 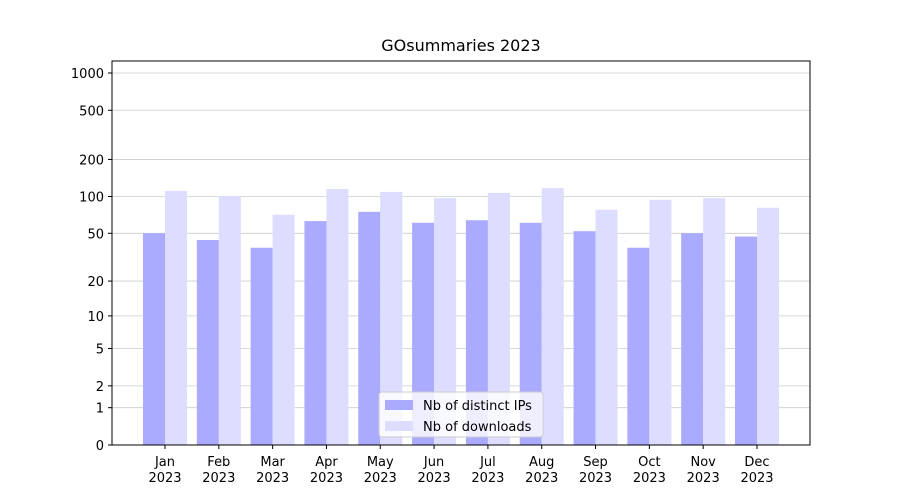 What do you see at coordinates (477, 427) in the screenshot?
I see `legend-label: Nb of downloads` at bounding box center [477, 427].